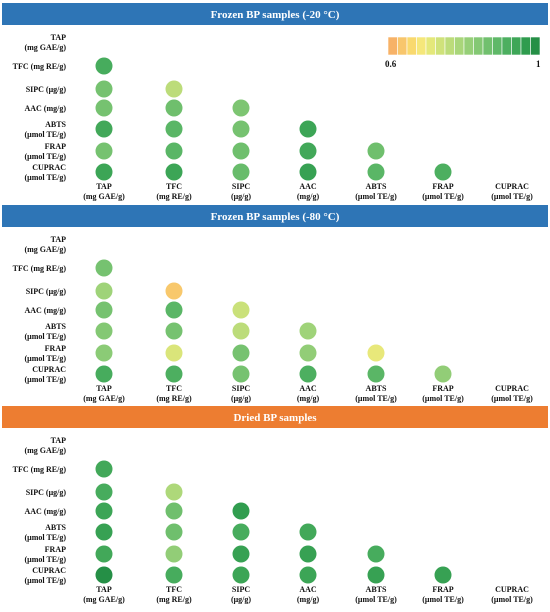 This screenshot has height=612, width=550. What do you see at coordinates (463, 52) in the screenshot?
I see `color-scale-legend: 0.6 1` at bounding box center [463, 52].